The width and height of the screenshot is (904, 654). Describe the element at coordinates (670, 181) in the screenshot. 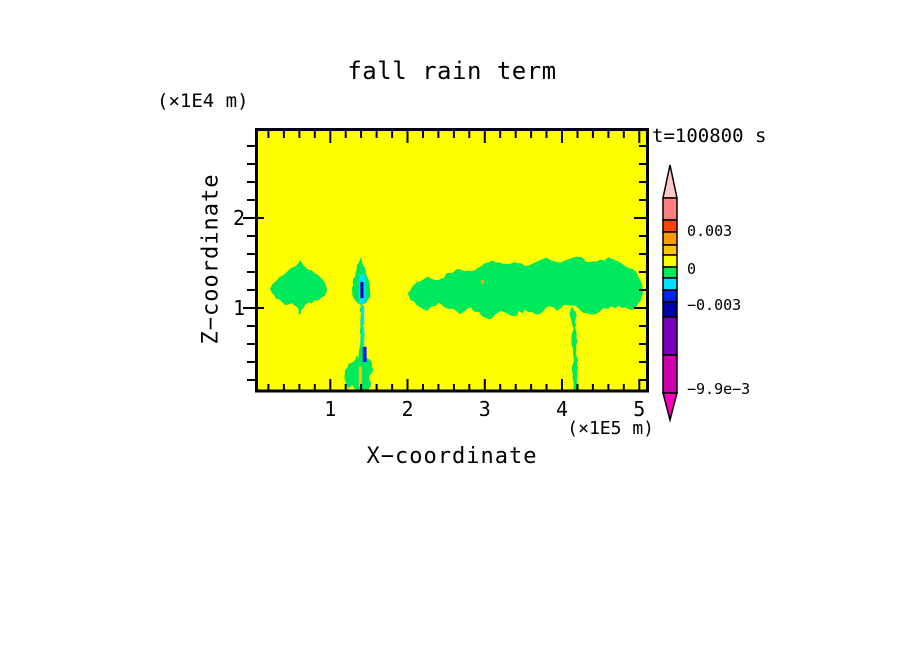

I see `colorbar-top-arrow` at that location.